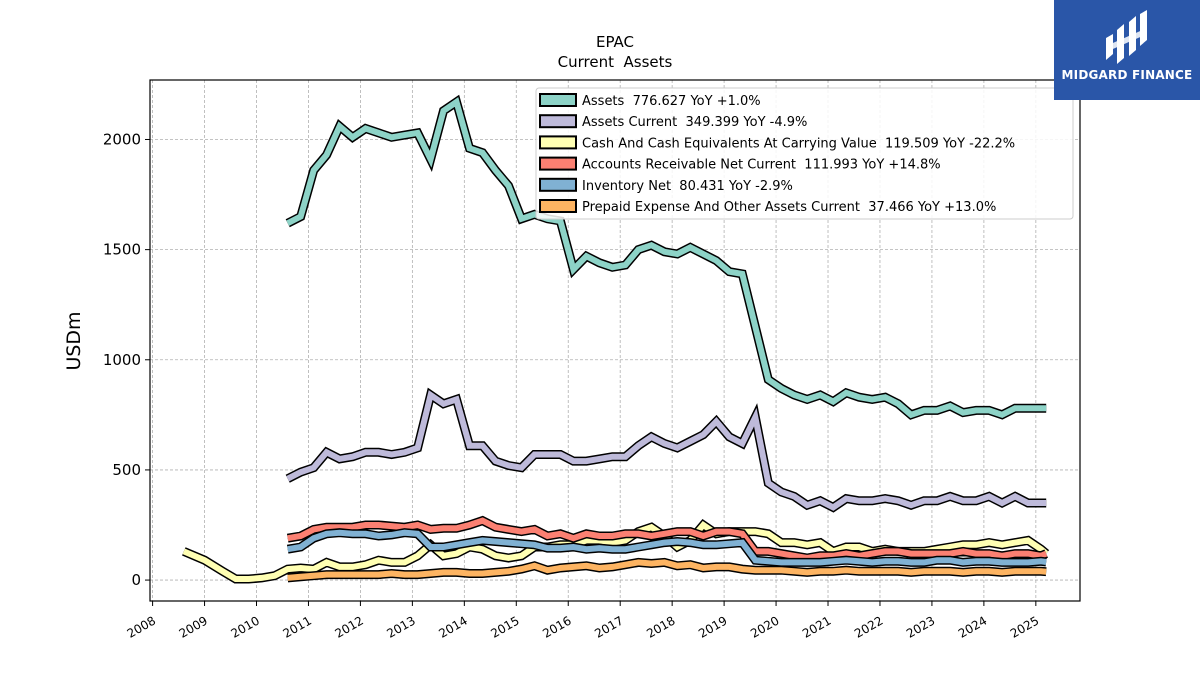 This screenshot has width=1200, height=675. What do you see at coordinates (136, 580) in the screenshot?
I see `y-tick-label: 0` at bounding box center [136, 580].